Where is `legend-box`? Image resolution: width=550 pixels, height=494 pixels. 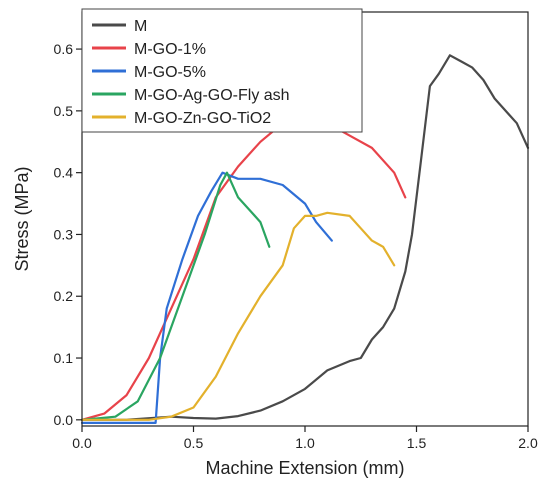 legend-box is located at coordinates (222, 70).